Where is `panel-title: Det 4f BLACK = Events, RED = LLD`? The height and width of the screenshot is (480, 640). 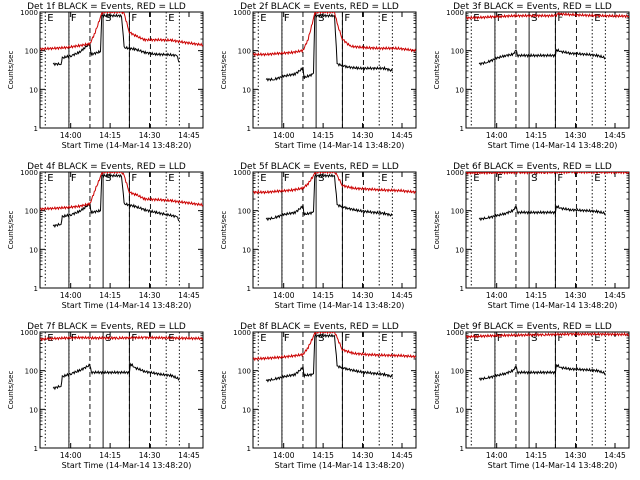 panel-title: Det 4f BLACK = Events, RED = LLD is located at coordinates (106, 167).